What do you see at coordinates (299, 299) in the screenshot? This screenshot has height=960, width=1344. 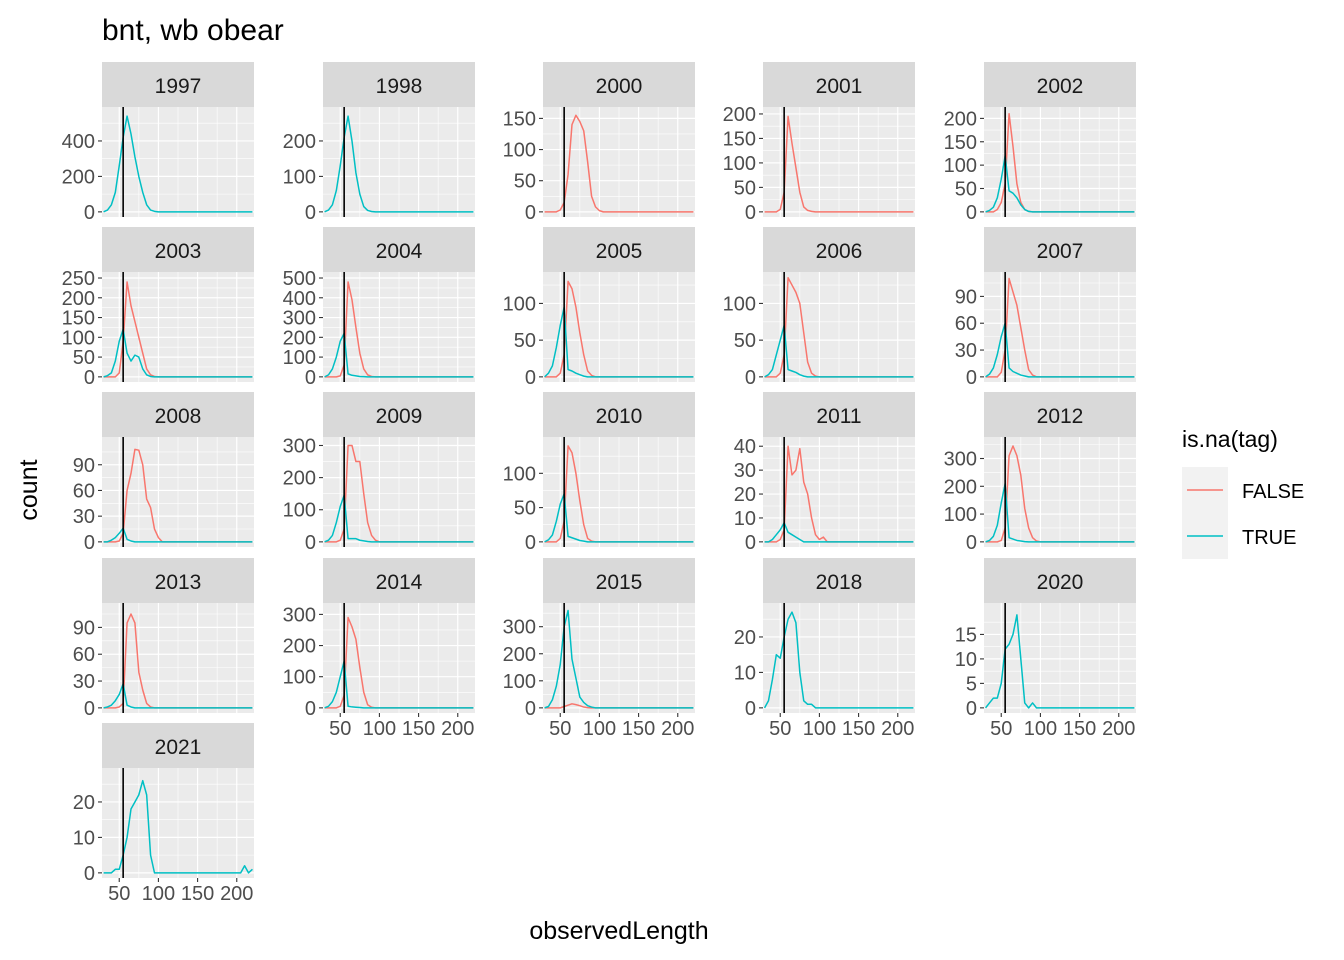 I see `y-tick-label: 400` at bounding box center [299, 299].